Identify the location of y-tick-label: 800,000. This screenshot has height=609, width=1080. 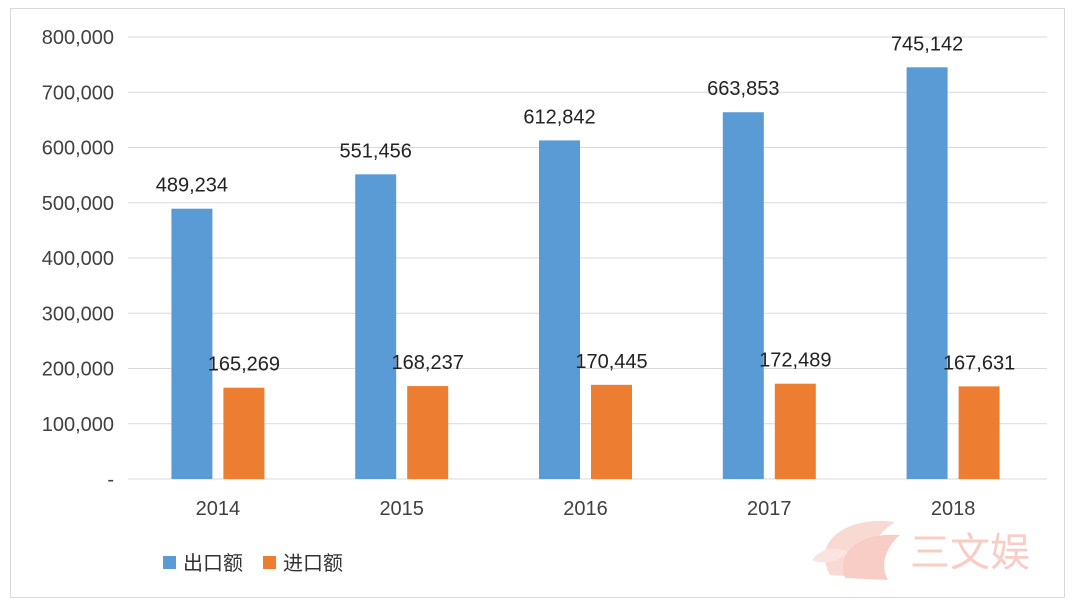
(78, 38).